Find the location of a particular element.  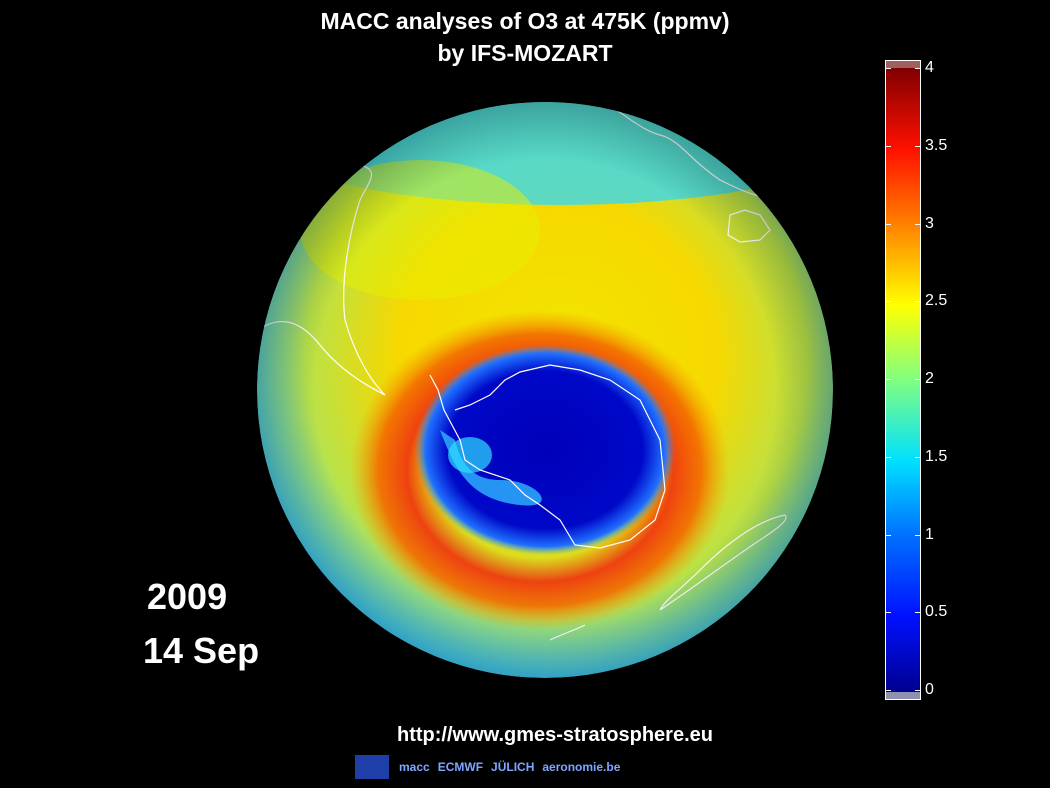

colorbar-tick-label: 2 is located at coordinates (929, 378).